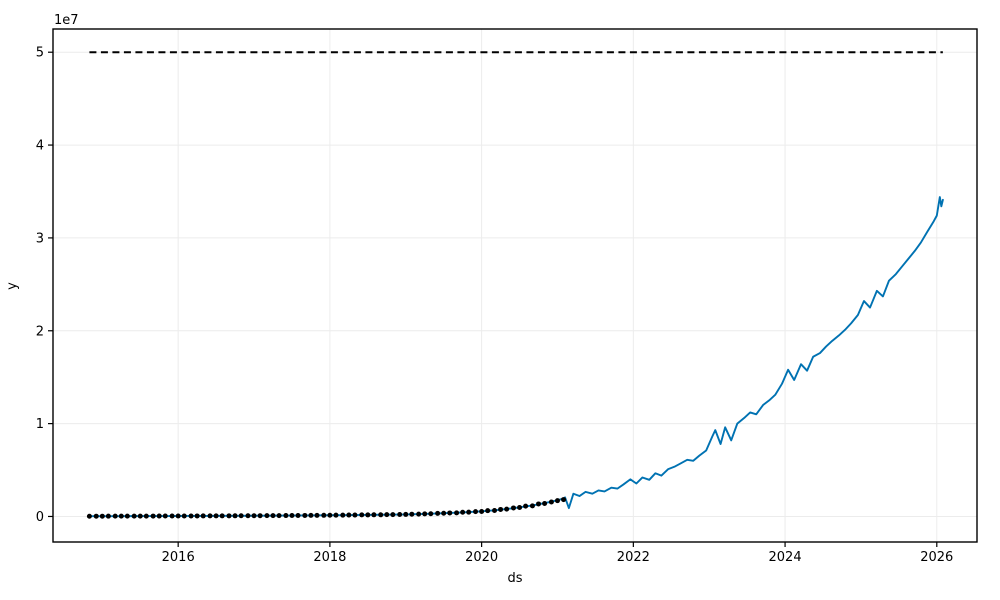 The height and width of the screenshot is (600, 1000). What do you see at coordinates (40, 146) in the screenshot?
I see `y-tick-label: 4` at bounding box center [40, 146].